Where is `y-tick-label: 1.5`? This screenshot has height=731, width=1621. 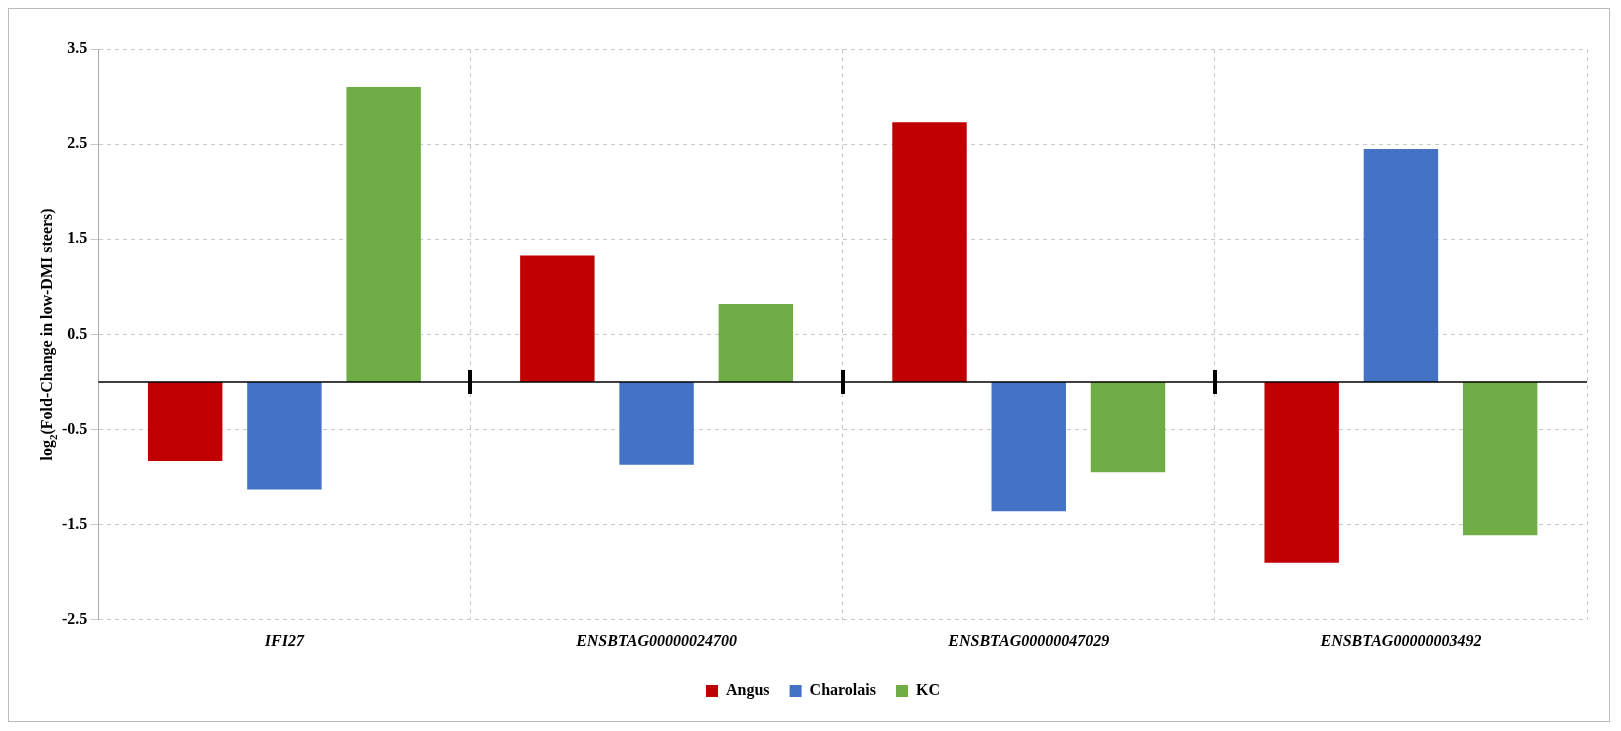
y-tick-label: 1.5 is located at coordinates (77, 238).